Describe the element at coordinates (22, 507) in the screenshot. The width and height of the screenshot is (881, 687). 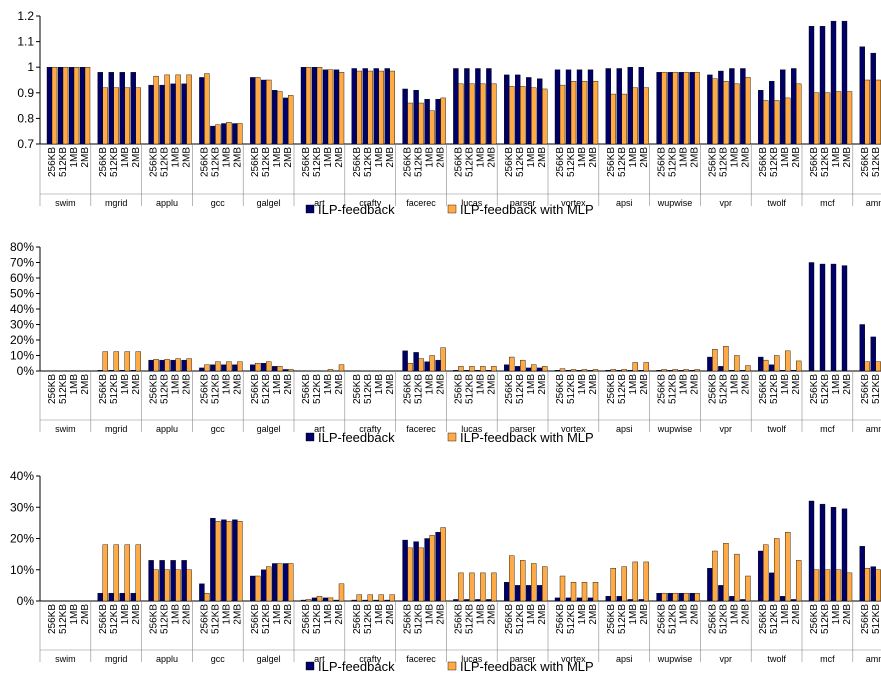
I see `y-tick-label: 30%` at that location.